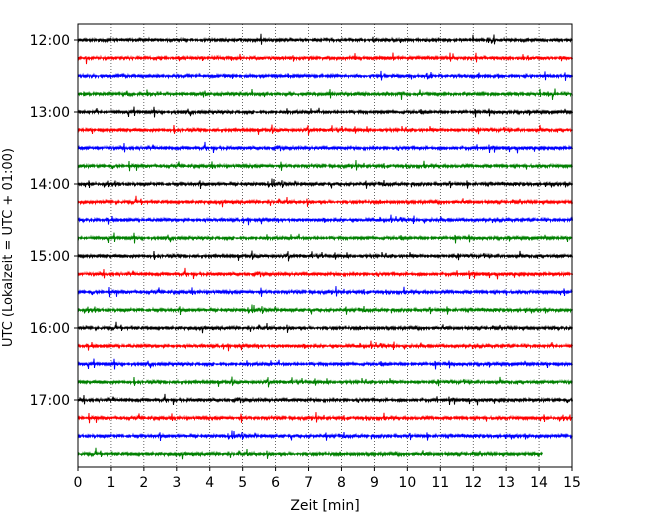  What do you see at coordinates (54, 221) in the screenshot?
I see `y-axis-ticks: 12:00 13:00 14:00 15:00 16:00 17:00` at bounding box center [54, 221].